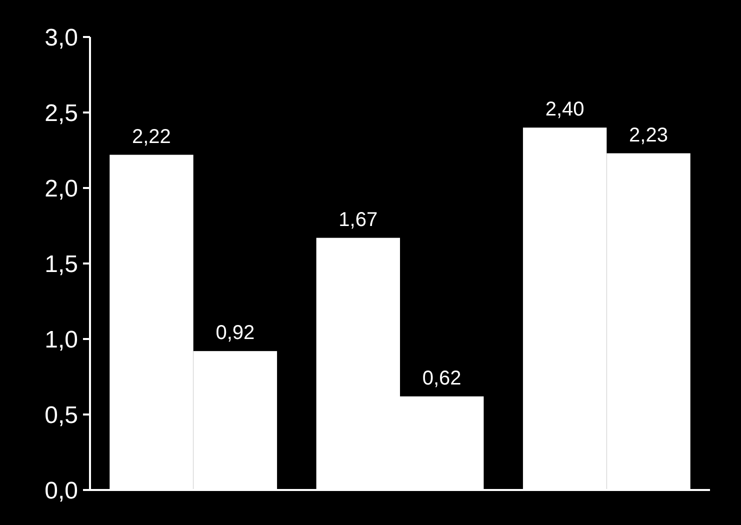 This screenshot has height=525, width=741. Describe the element at coordinates (61, 340) in the screenshot. I see `y-tick-label: 1,0` at that location.